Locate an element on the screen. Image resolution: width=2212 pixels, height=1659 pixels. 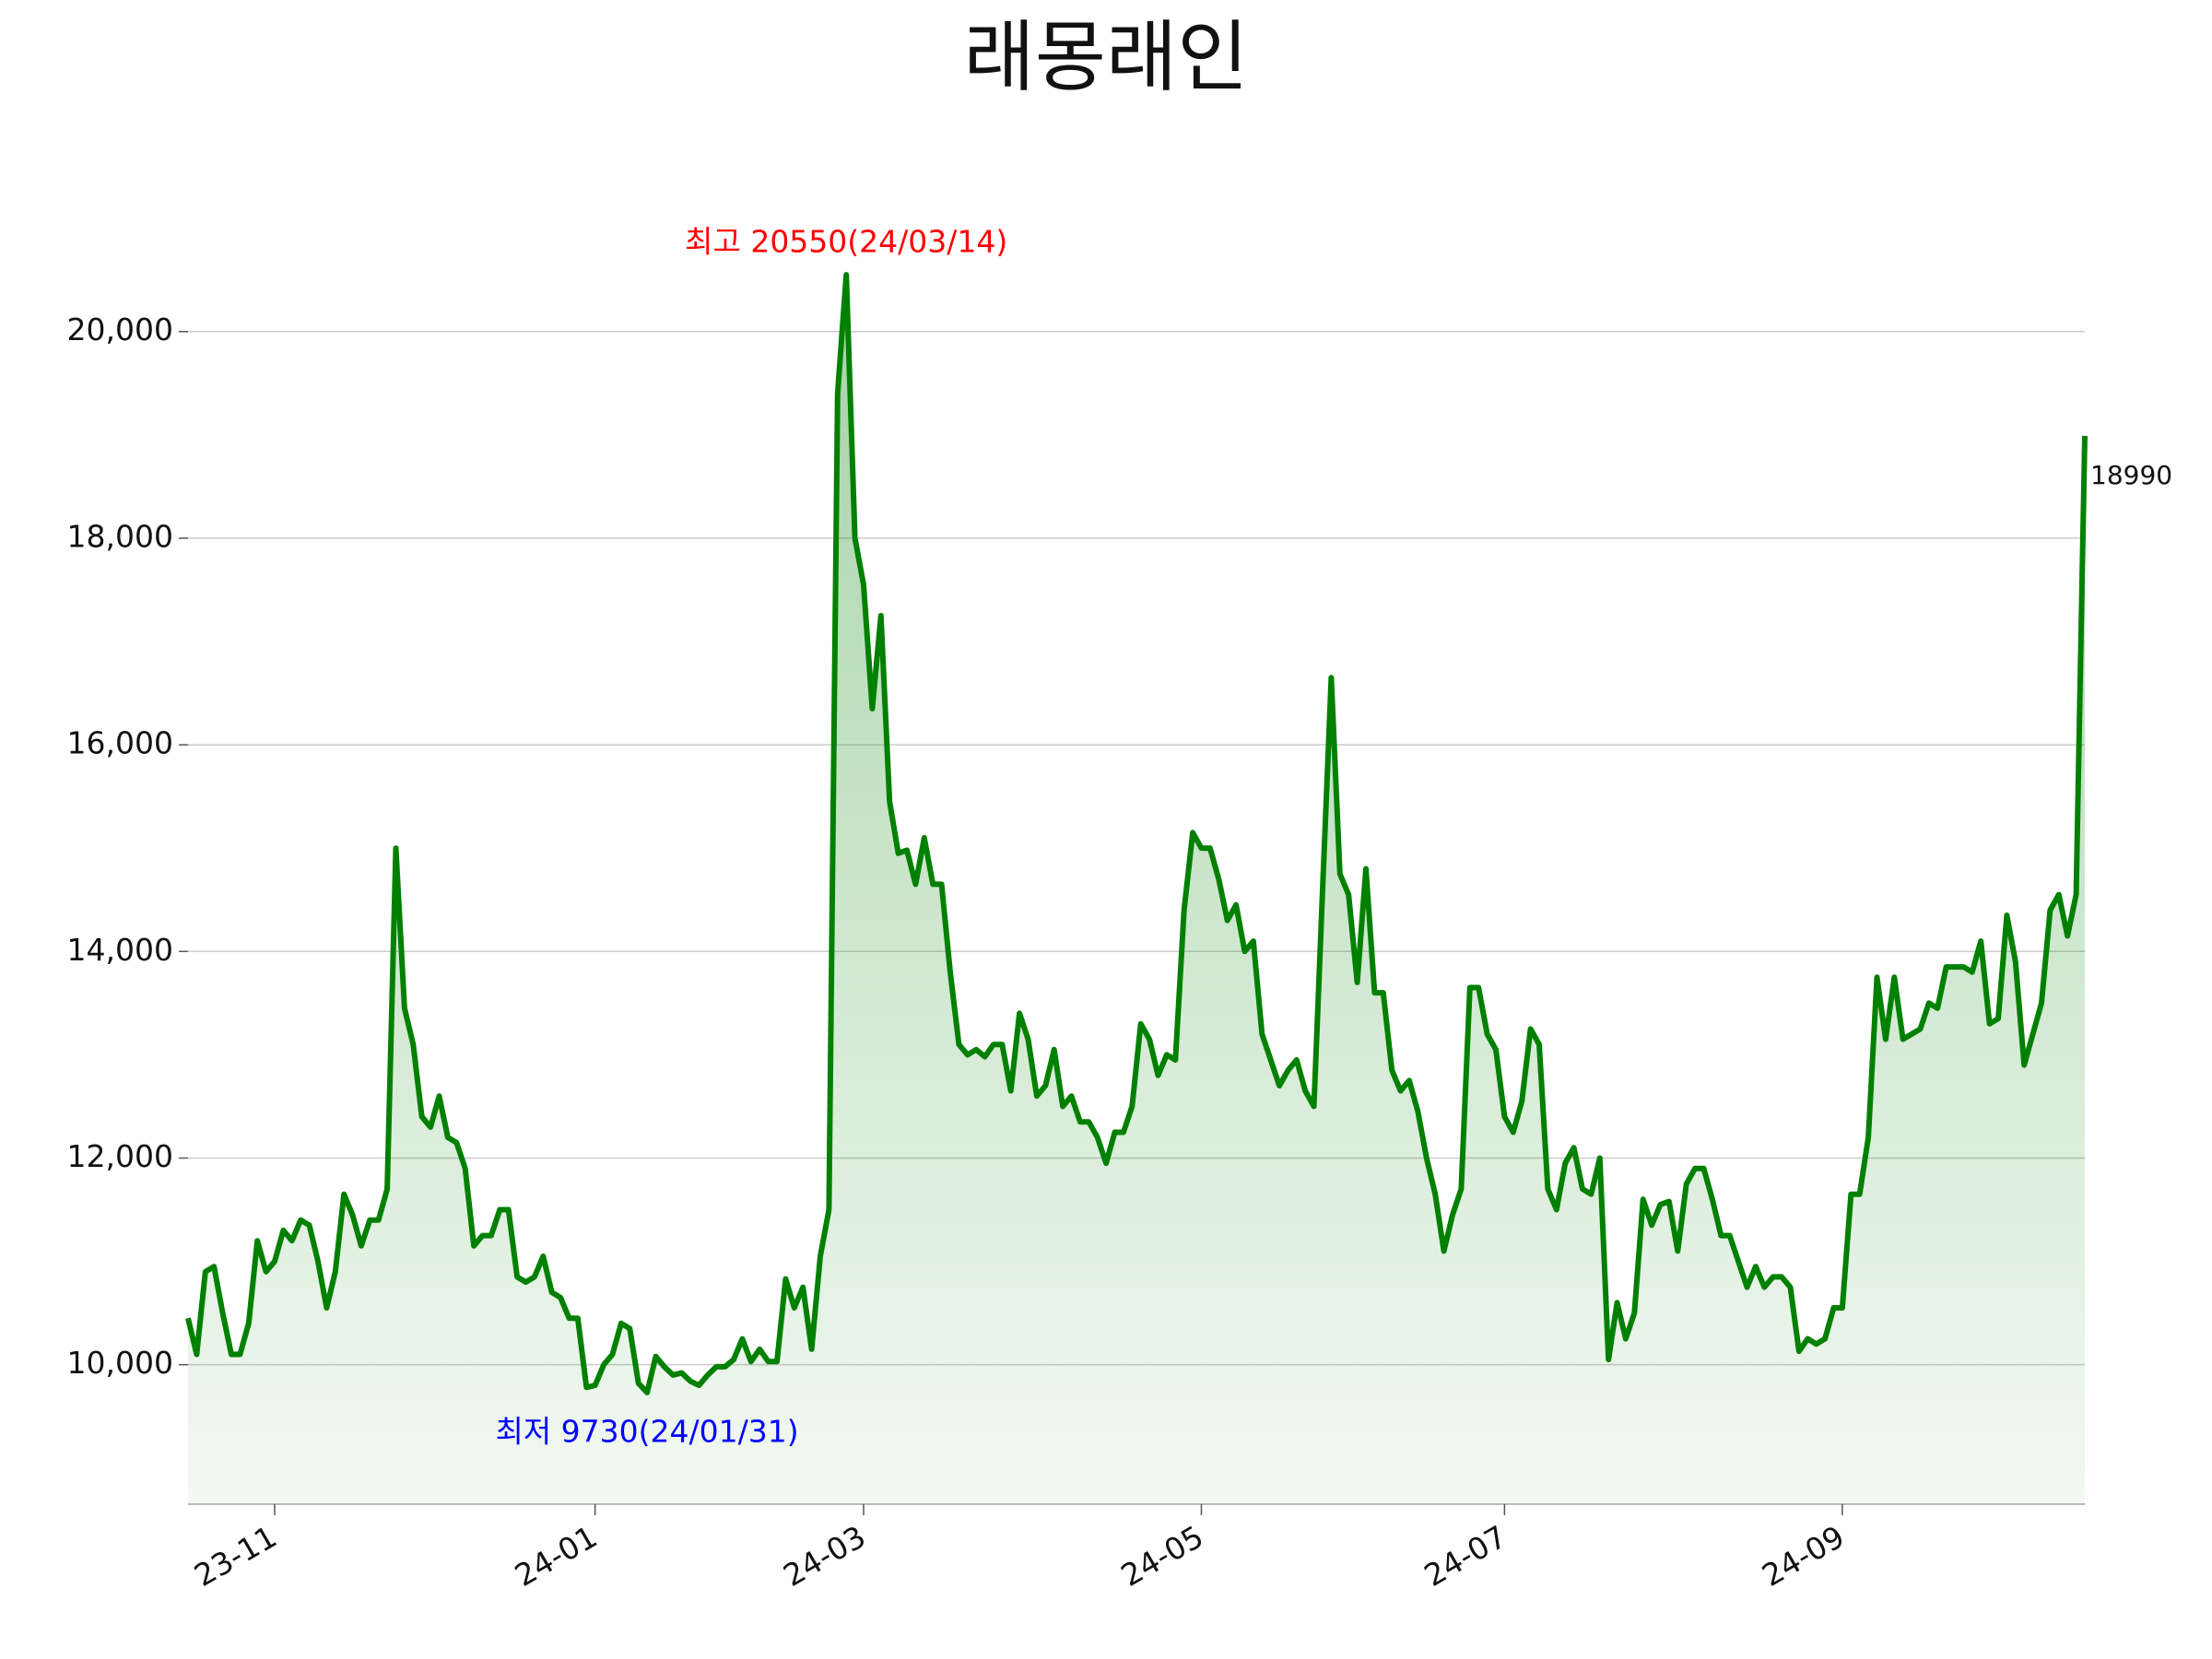
y-tick-label: 10,000 is located at coordinates (120, 1363).